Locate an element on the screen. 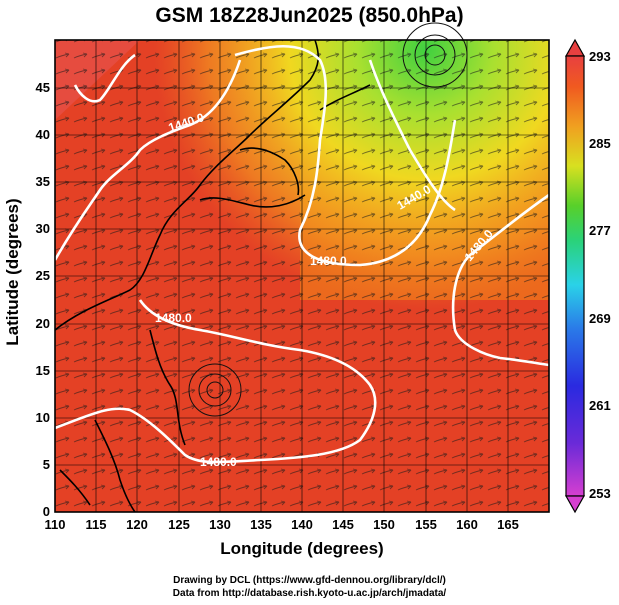 The width and height of the screenshot is (619, 605). y-tick-label: 5 is located at coordinates (46, 464).